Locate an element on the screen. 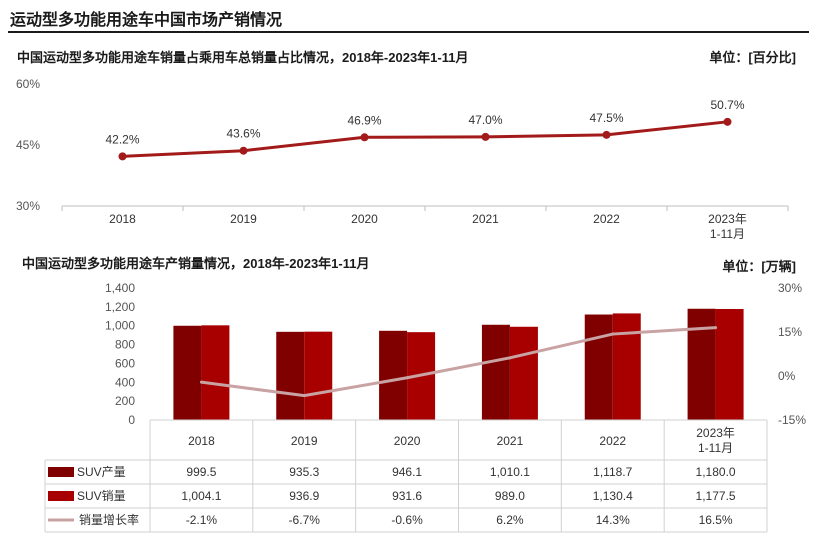  top-series-line is located at coordinates (425, 139).